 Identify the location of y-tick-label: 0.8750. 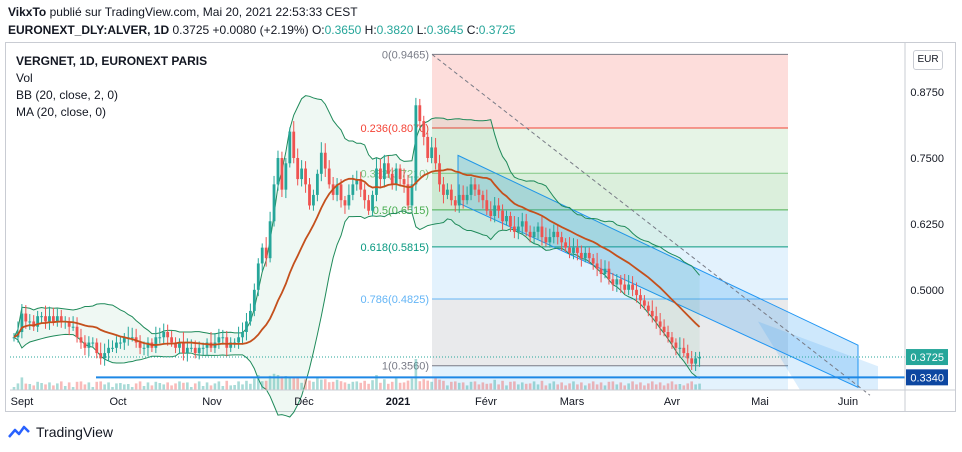
(927, 93).